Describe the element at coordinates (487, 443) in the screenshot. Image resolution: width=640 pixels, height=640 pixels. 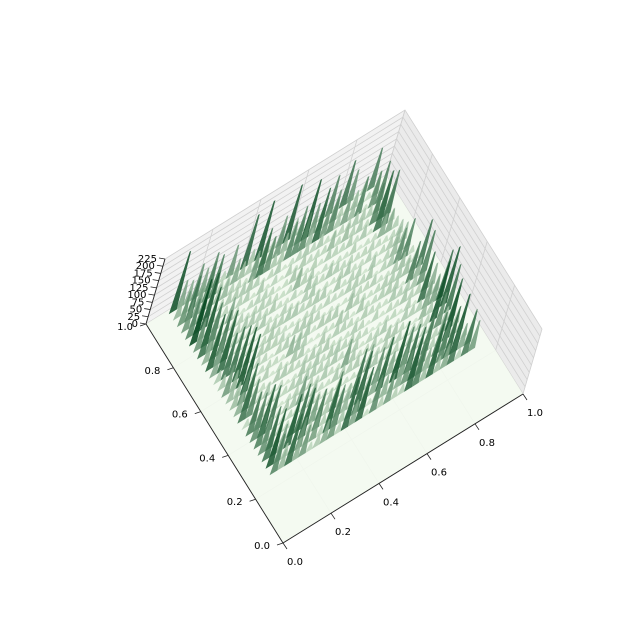
I see `x-tick-label: 0.8` at that location.